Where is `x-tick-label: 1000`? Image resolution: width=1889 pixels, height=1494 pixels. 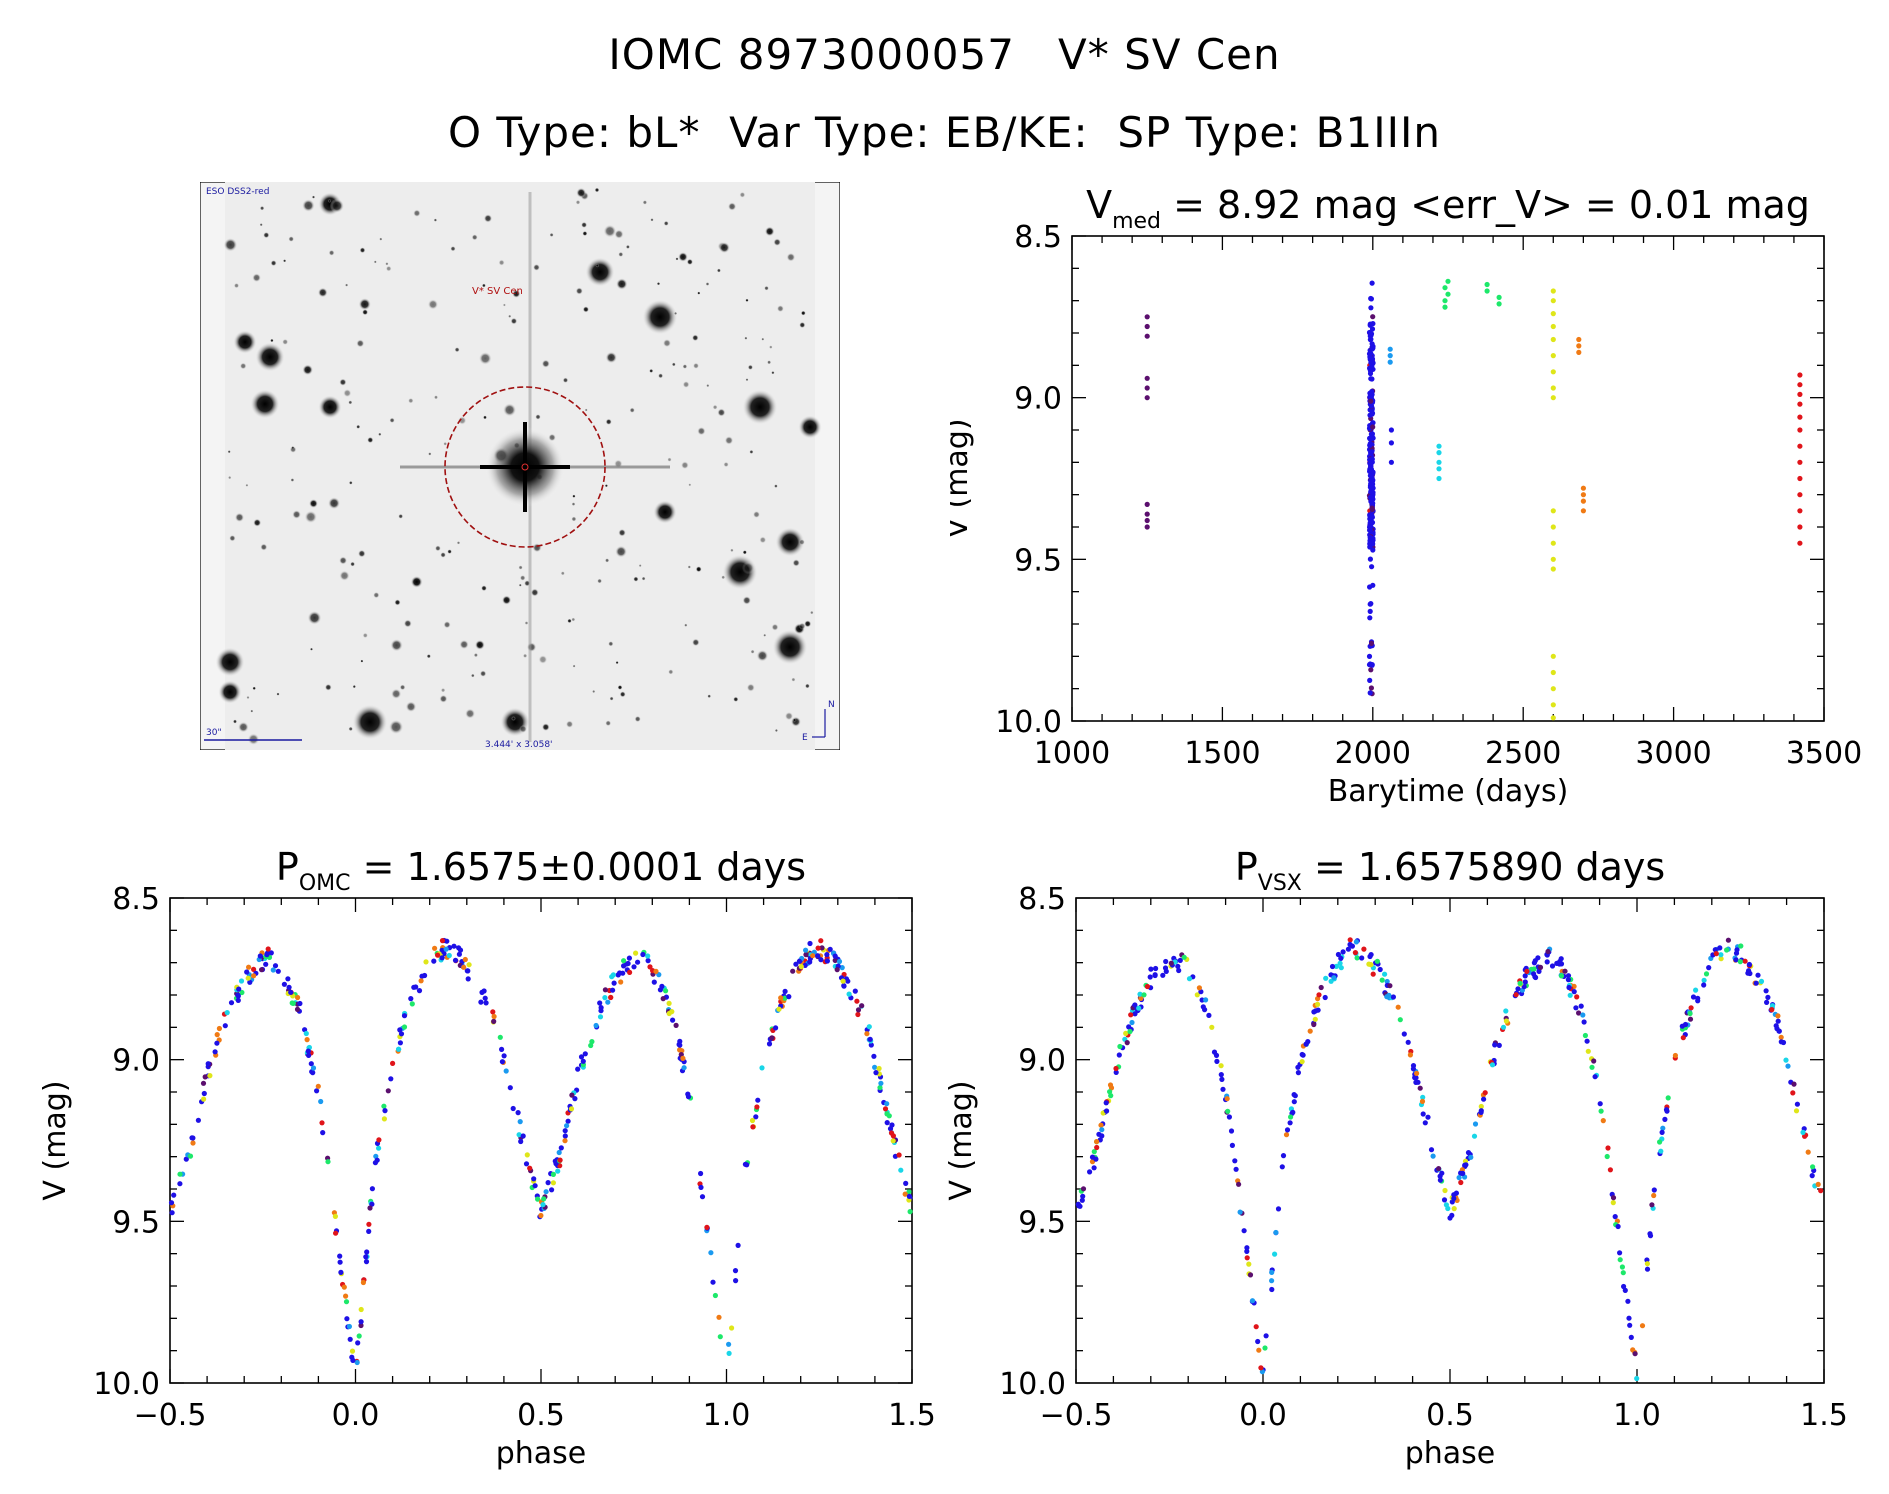
x-tick-label: 1000 is located at coordinates (1072, 753).